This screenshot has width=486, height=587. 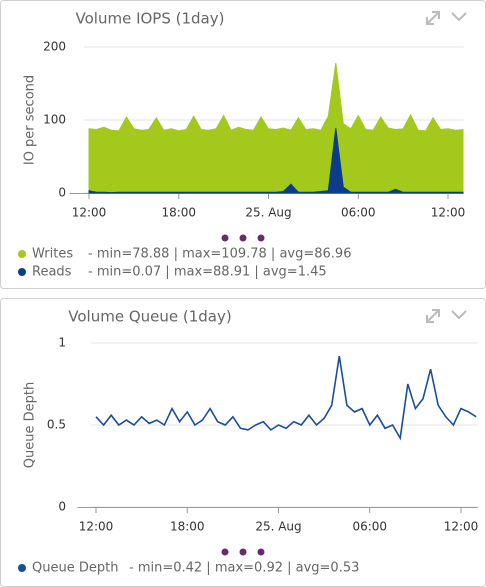 What do you see at coordinates (30, 120) in the screenshot?
I see `y-axis-label: IO per second` at bounding box center [30, 120].